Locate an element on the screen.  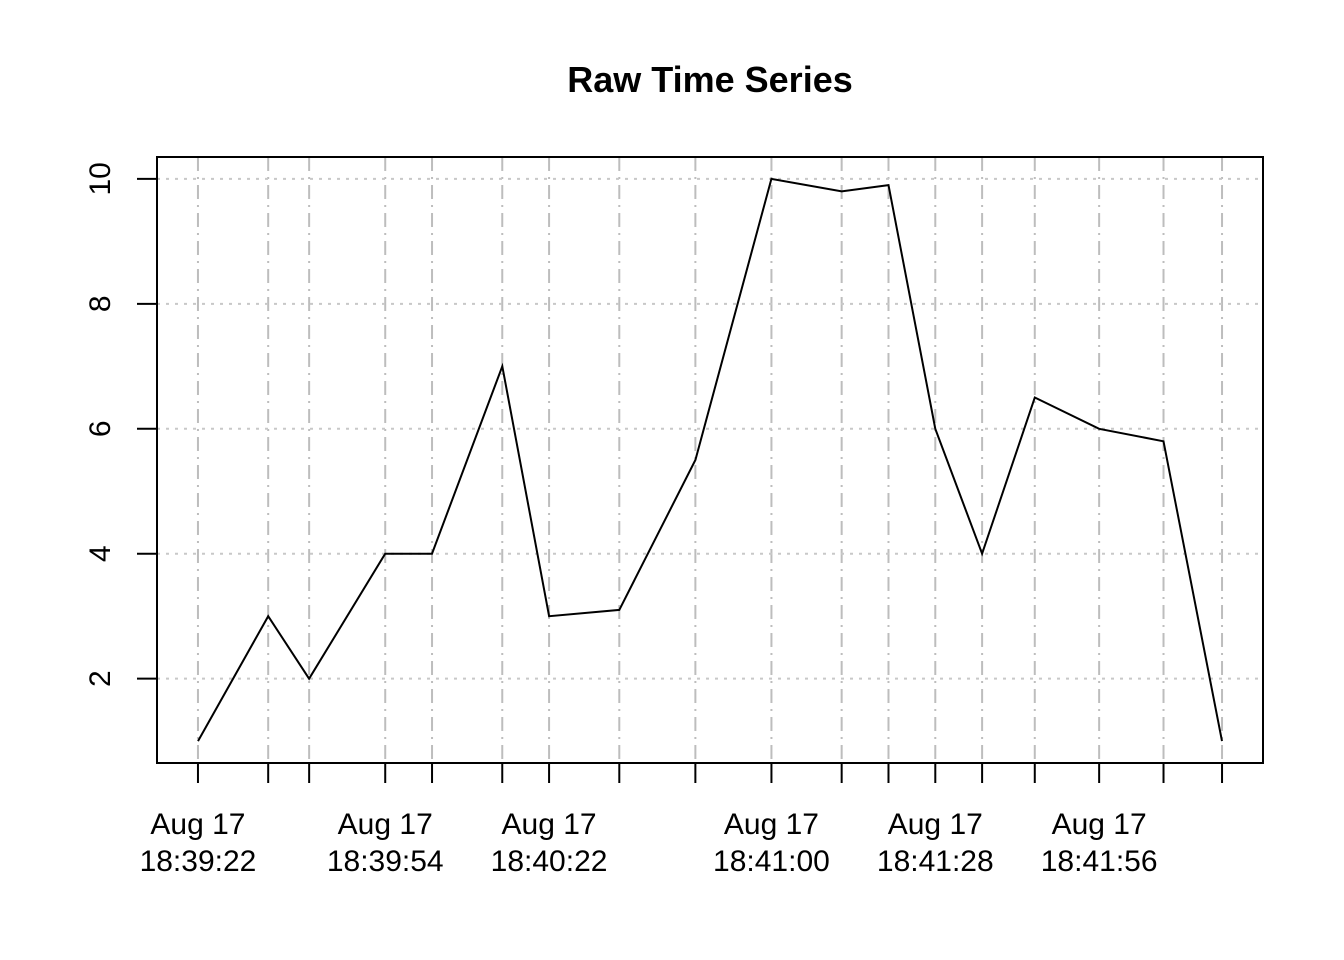
x-tick-label-time: 18:41:56 is located at coordinates (1099, 861).